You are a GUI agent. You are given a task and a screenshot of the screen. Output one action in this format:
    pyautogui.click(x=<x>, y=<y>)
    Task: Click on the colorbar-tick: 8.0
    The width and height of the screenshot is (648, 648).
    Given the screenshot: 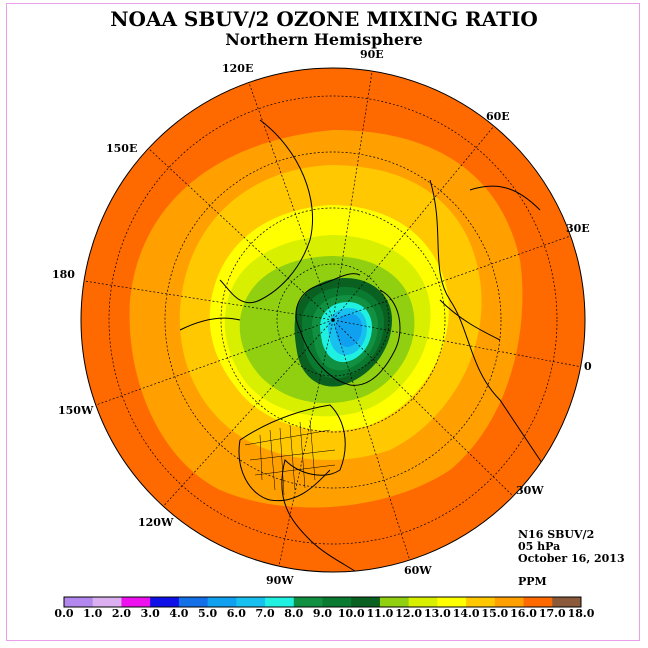 What is the action you would take?
    pyautogui.click(x=293, y=613)
    